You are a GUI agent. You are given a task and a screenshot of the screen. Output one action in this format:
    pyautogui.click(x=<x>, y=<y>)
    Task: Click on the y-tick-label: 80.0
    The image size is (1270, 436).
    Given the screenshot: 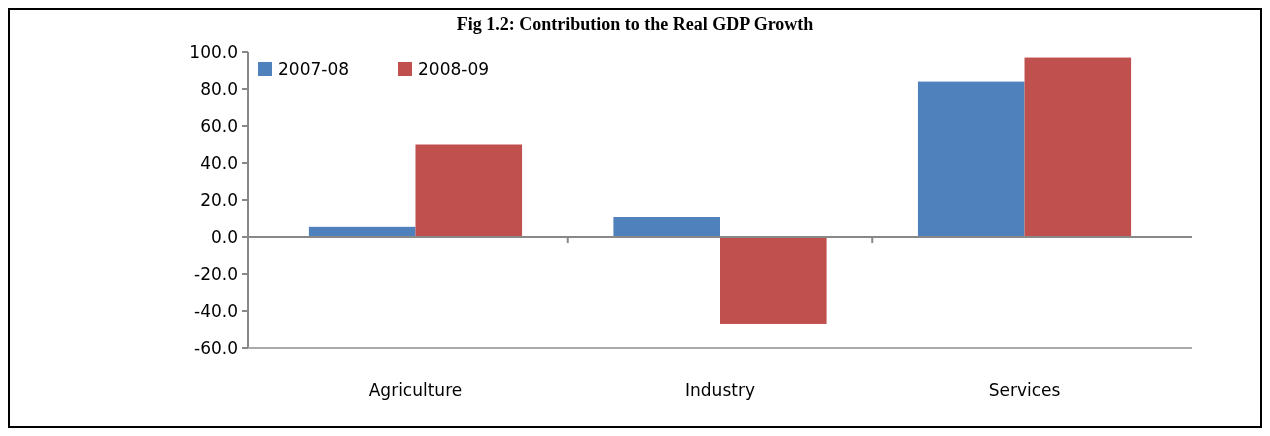 What is the action you would take?
    pyautogui.click(x=219, y=88)
    